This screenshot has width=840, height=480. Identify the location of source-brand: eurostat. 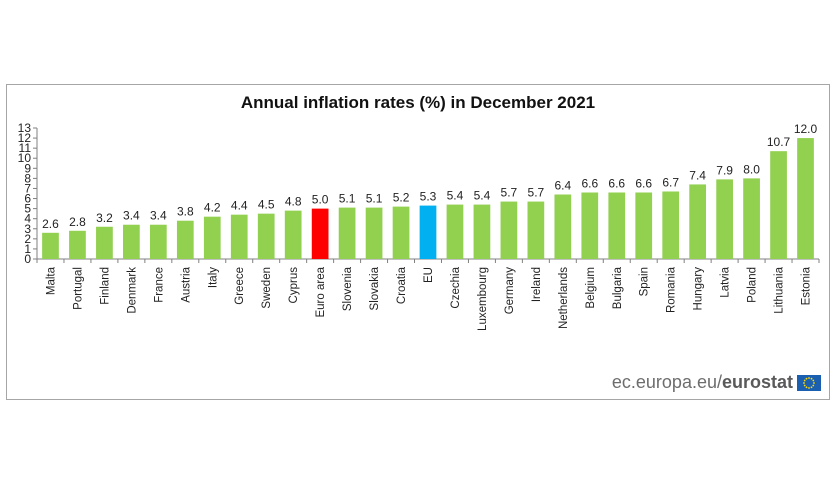
(757, 382).